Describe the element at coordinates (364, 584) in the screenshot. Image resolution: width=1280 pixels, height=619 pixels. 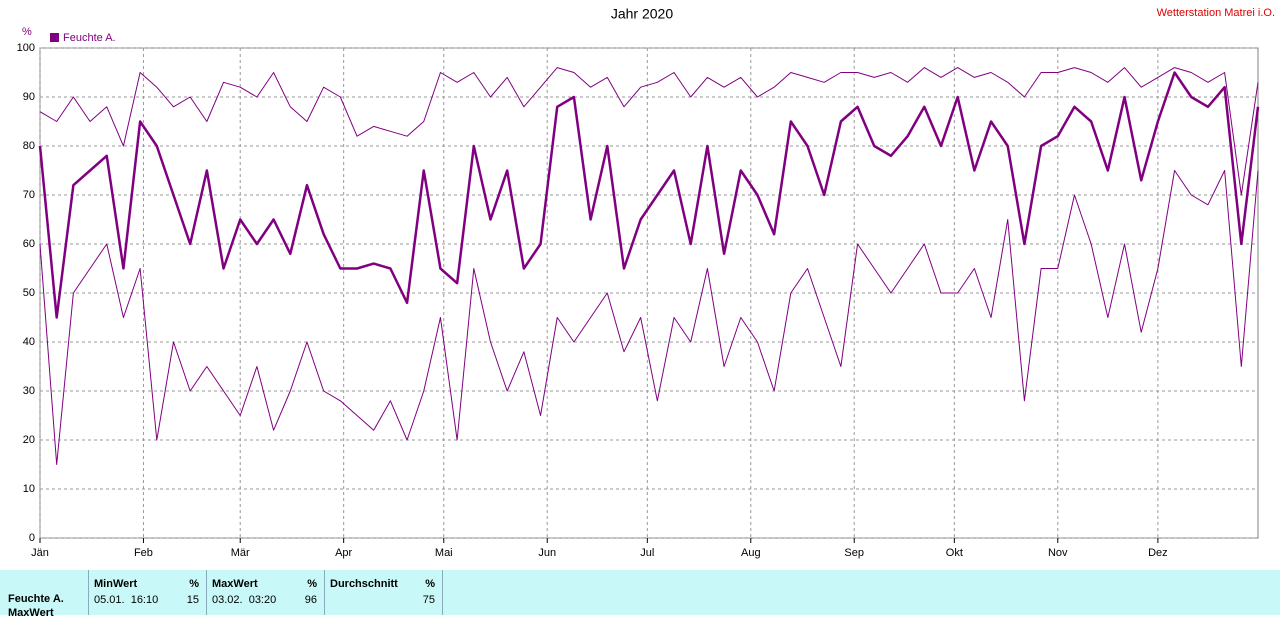
I see `column-head: Durchschnitt` at that location.